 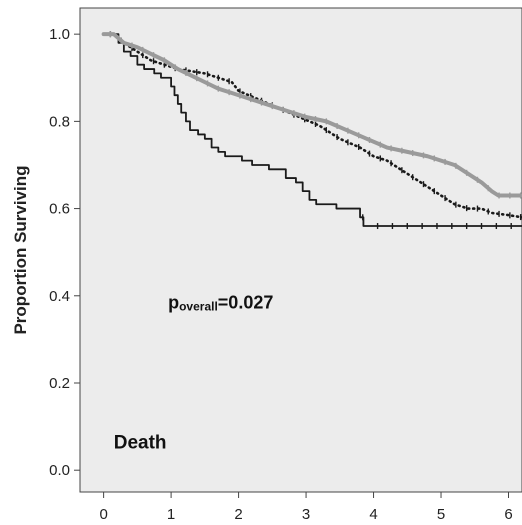 I want to click on pvalue-p: p, so click(x=173, y=303).